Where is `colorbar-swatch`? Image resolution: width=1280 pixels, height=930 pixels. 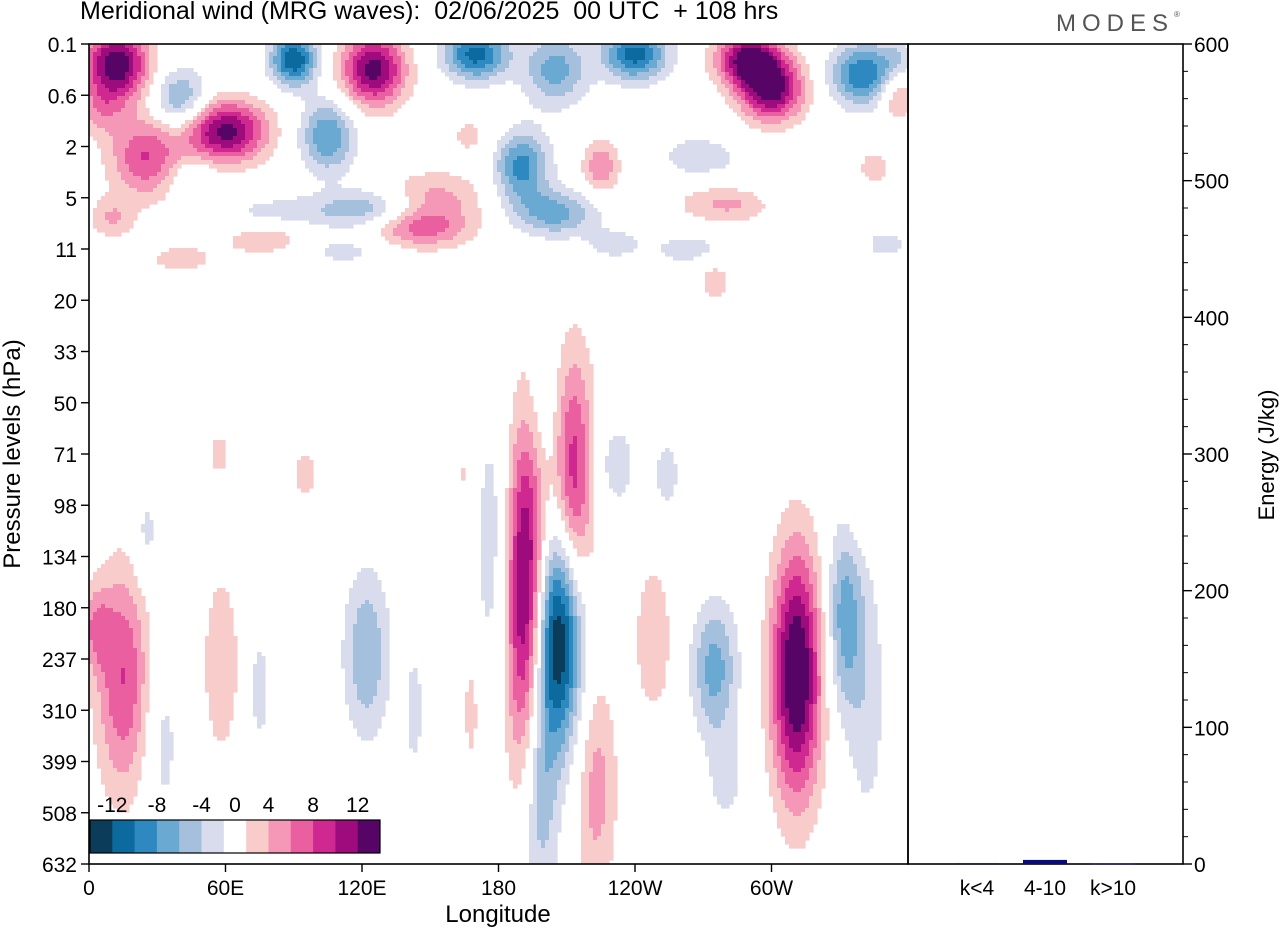
colorbar-swatch is located at coordinates (280, 836).